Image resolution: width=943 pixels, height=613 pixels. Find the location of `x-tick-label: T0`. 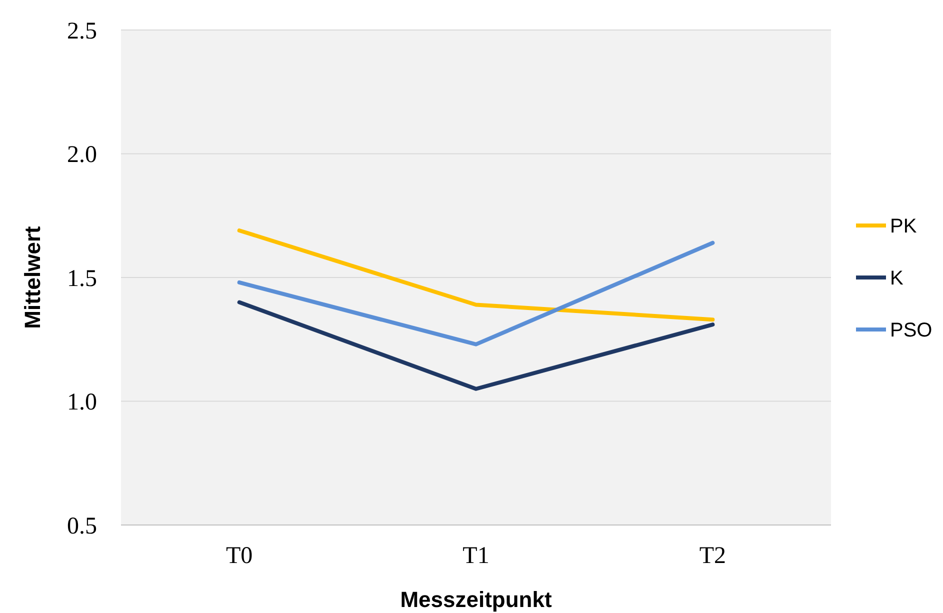

x-tick-label: T0 is located at coordinates (239, 556).